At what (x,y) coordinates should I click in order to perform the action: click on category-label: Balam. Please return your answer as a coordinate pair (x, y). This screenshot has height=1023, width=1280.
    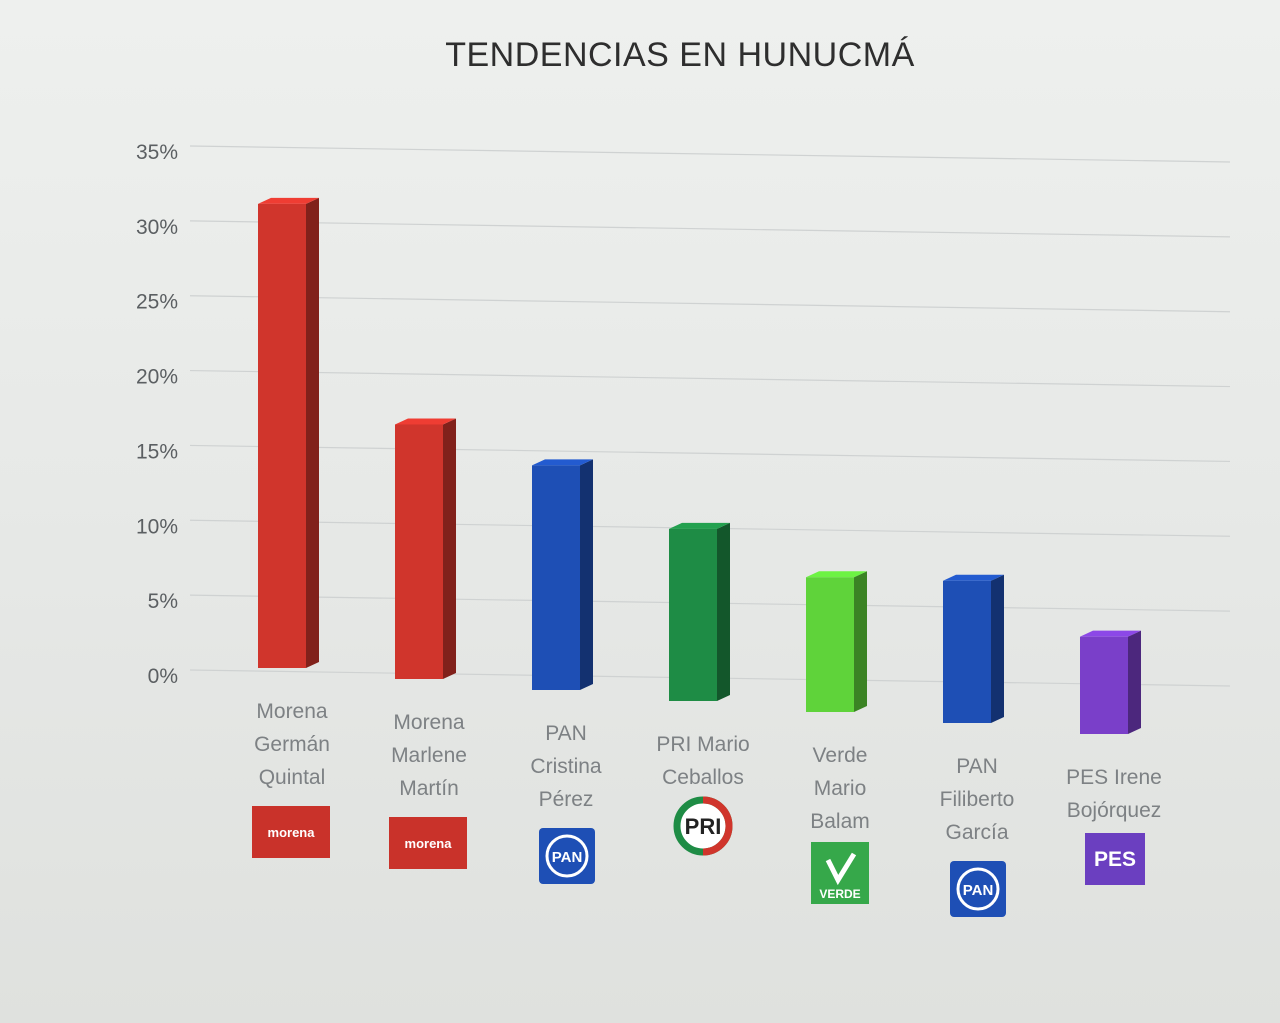
    Looking at the image, I should click on (840, 821).